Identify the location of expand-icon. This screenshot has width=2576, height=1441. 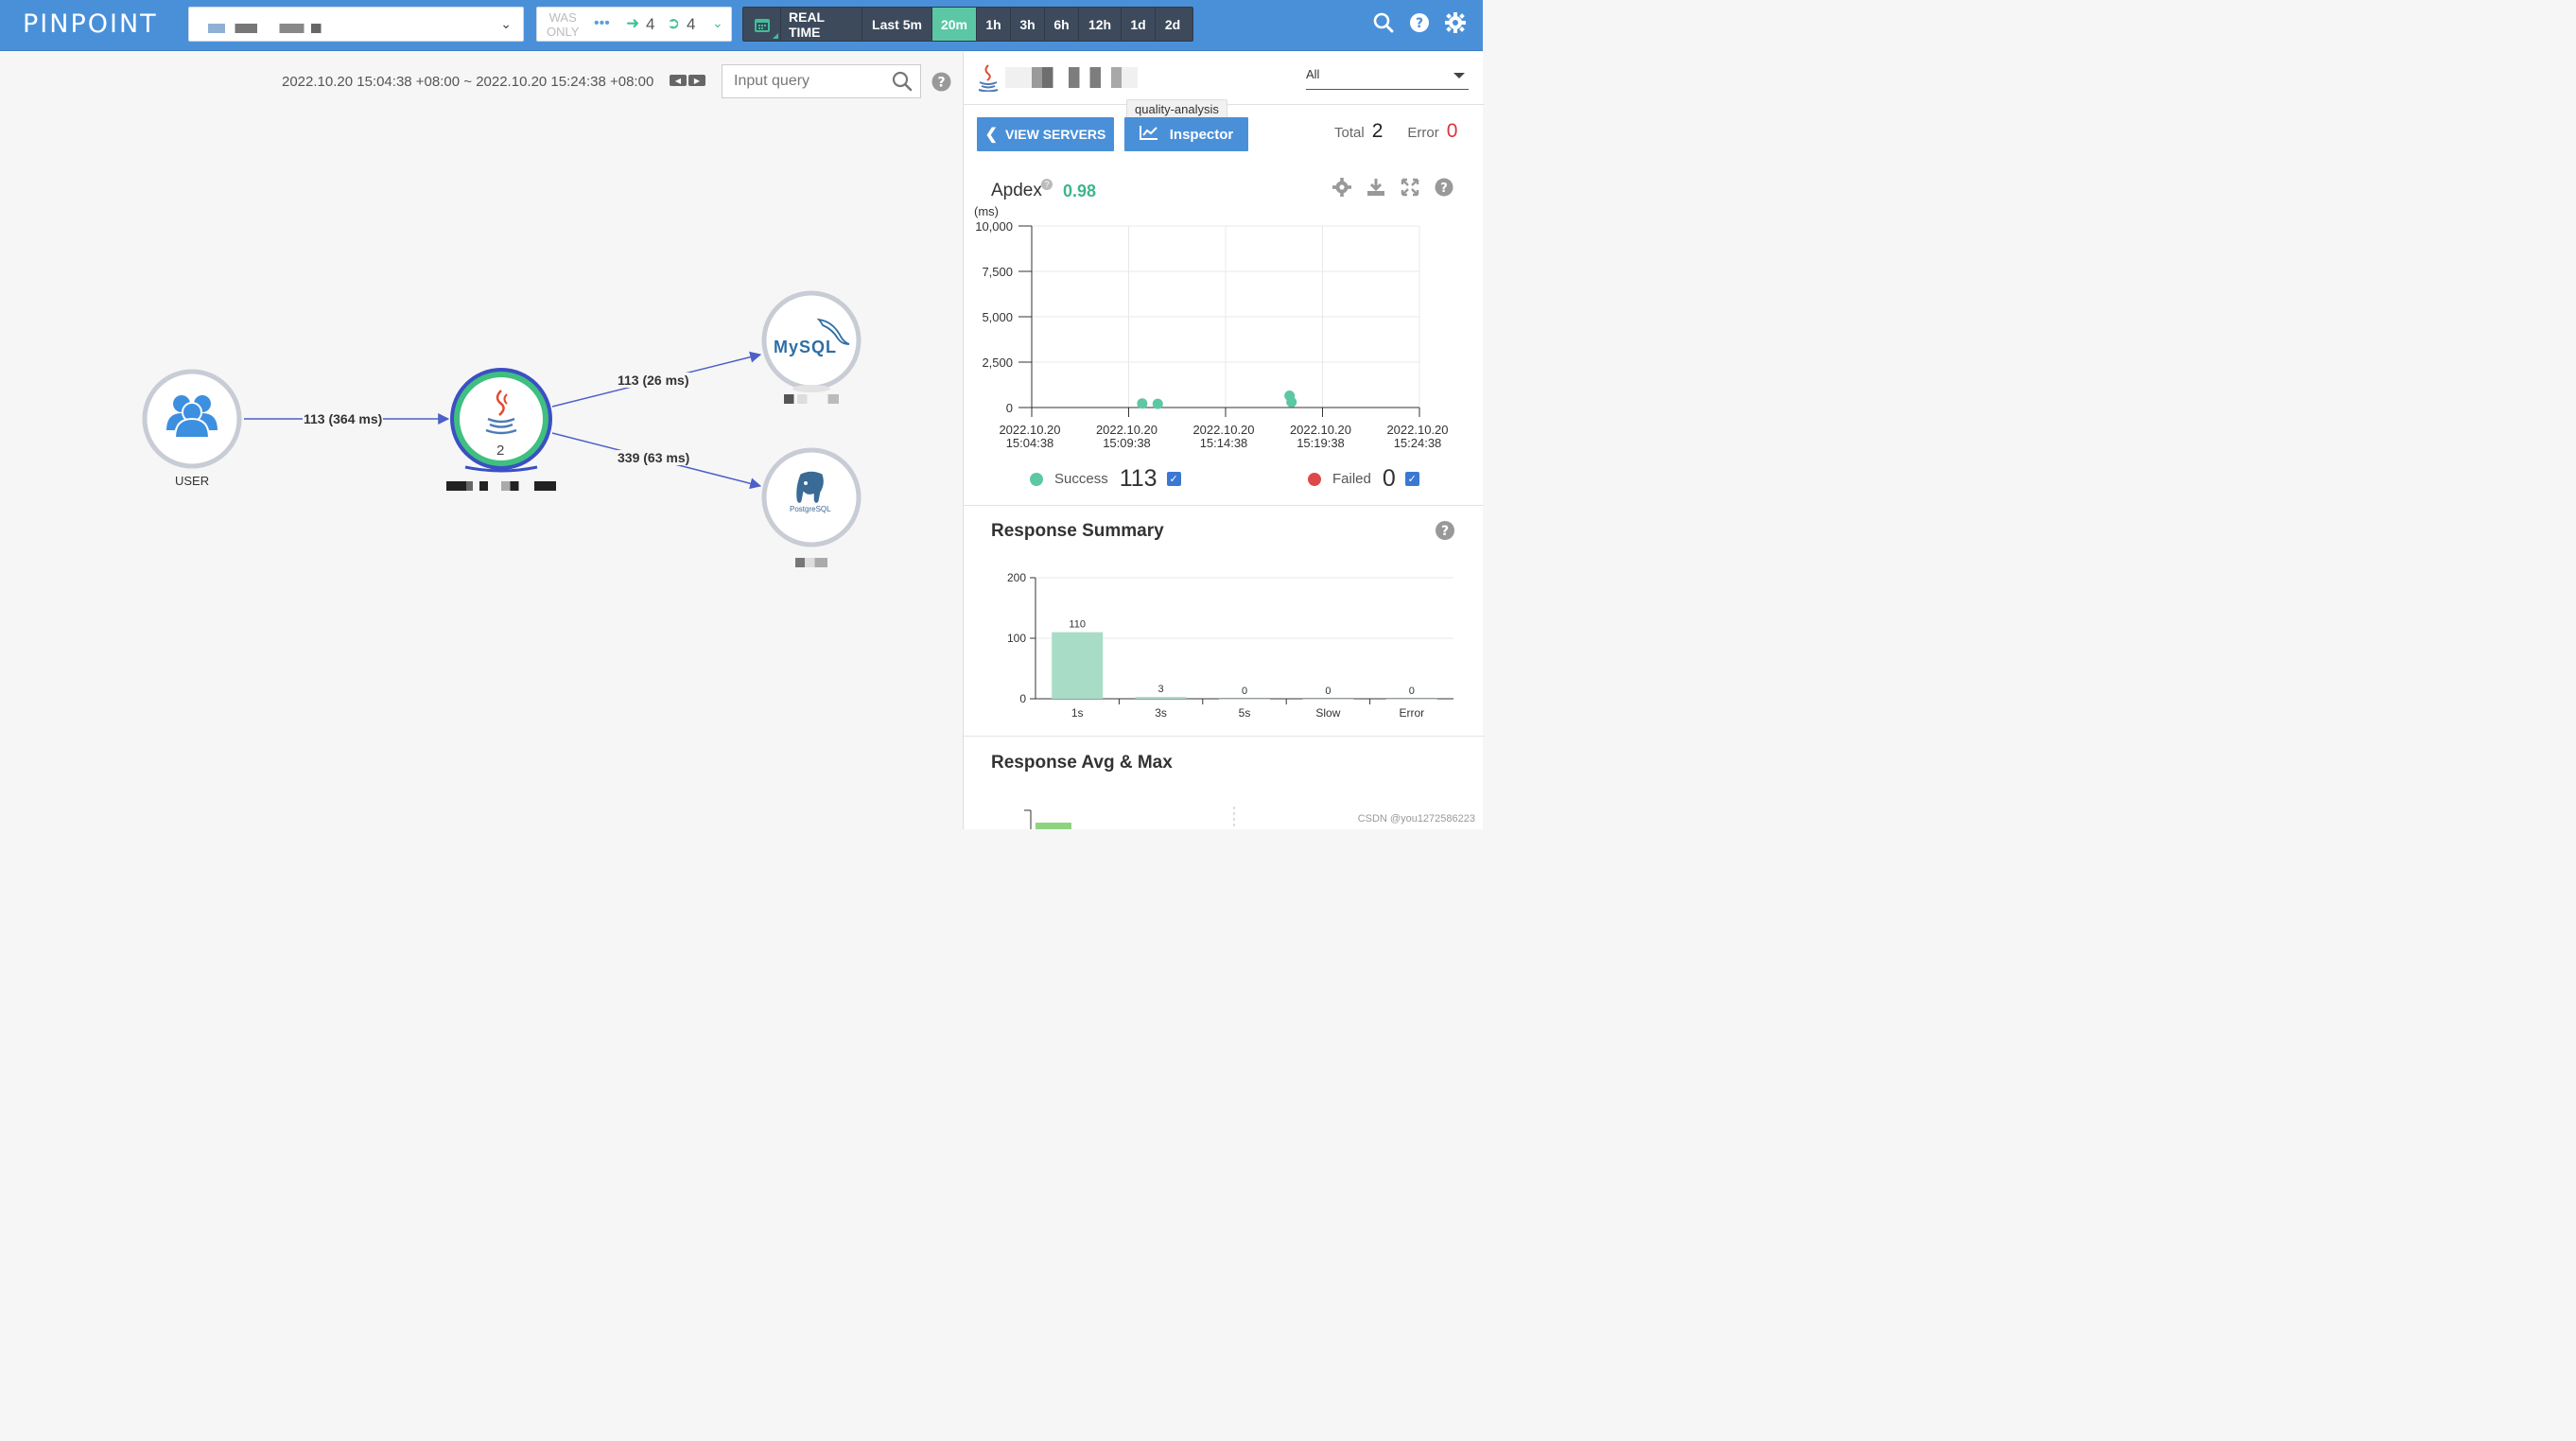
(1410, 187).